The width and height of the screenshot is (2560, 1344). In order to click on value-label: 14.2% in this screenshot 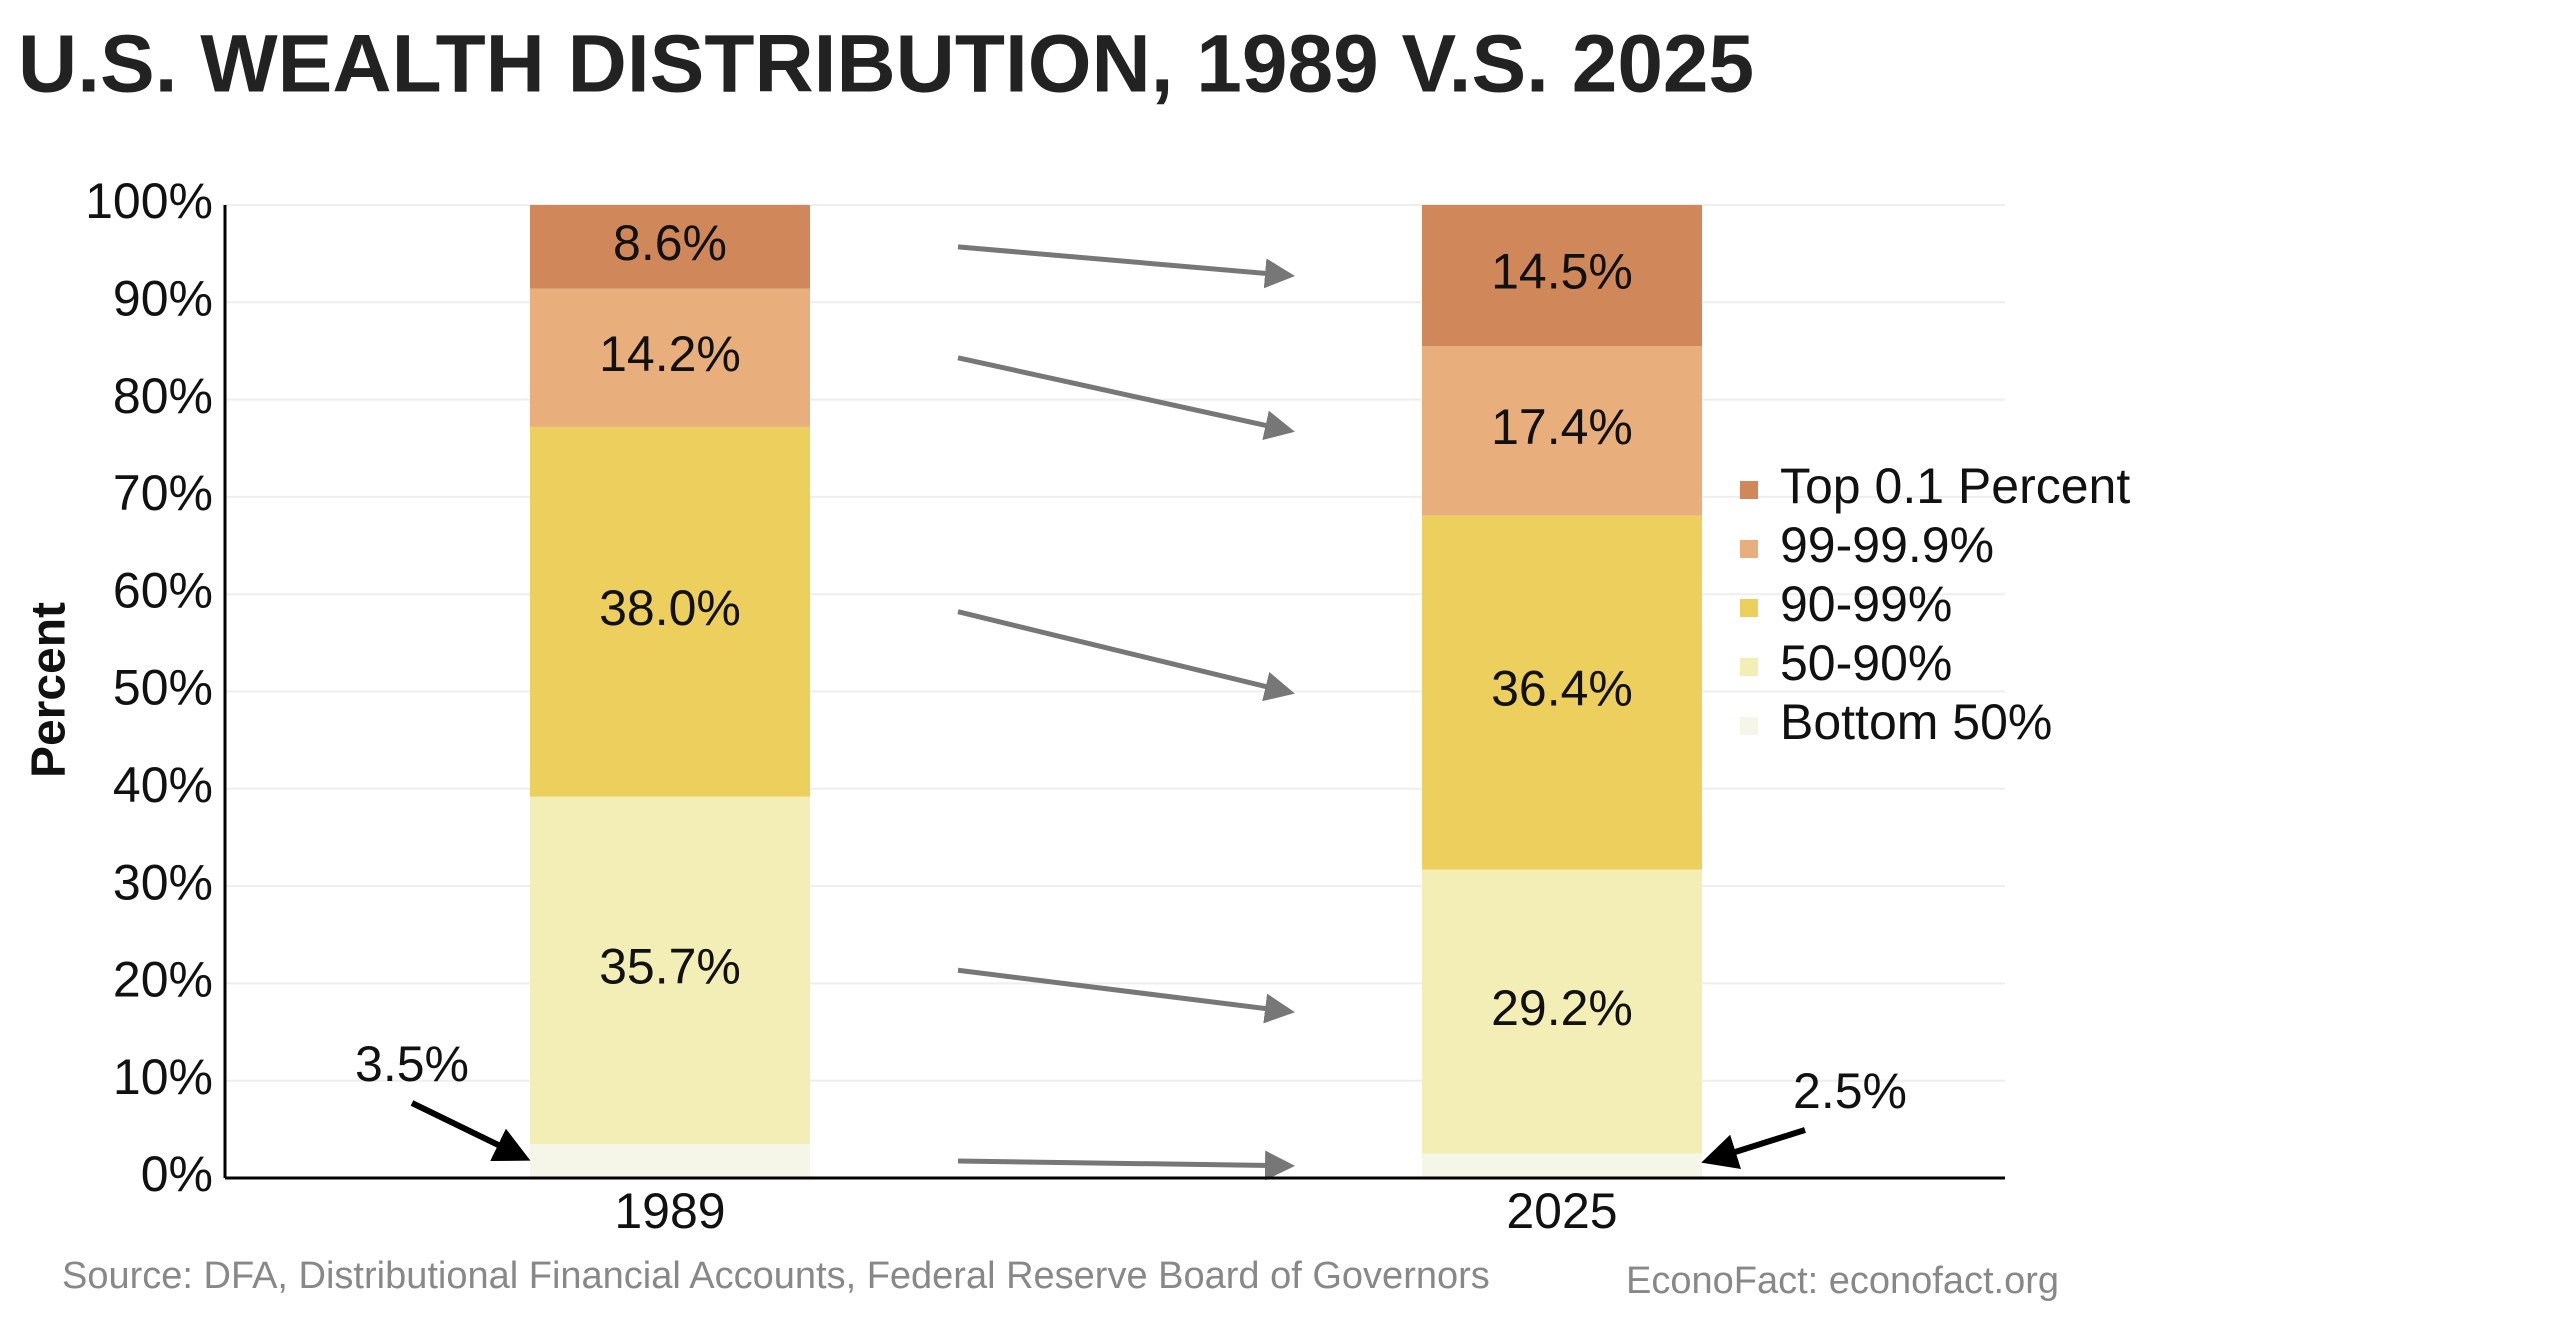, I will do `click(670, 354)`.